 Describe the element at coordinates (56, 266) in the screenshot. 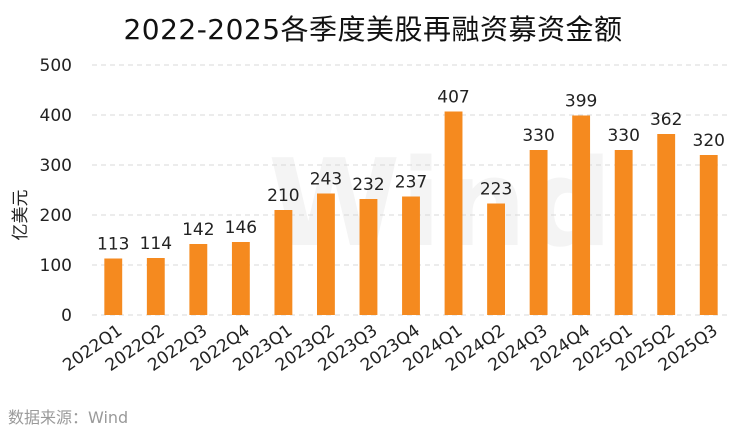

I see `y-tick-label: 100` at that location.